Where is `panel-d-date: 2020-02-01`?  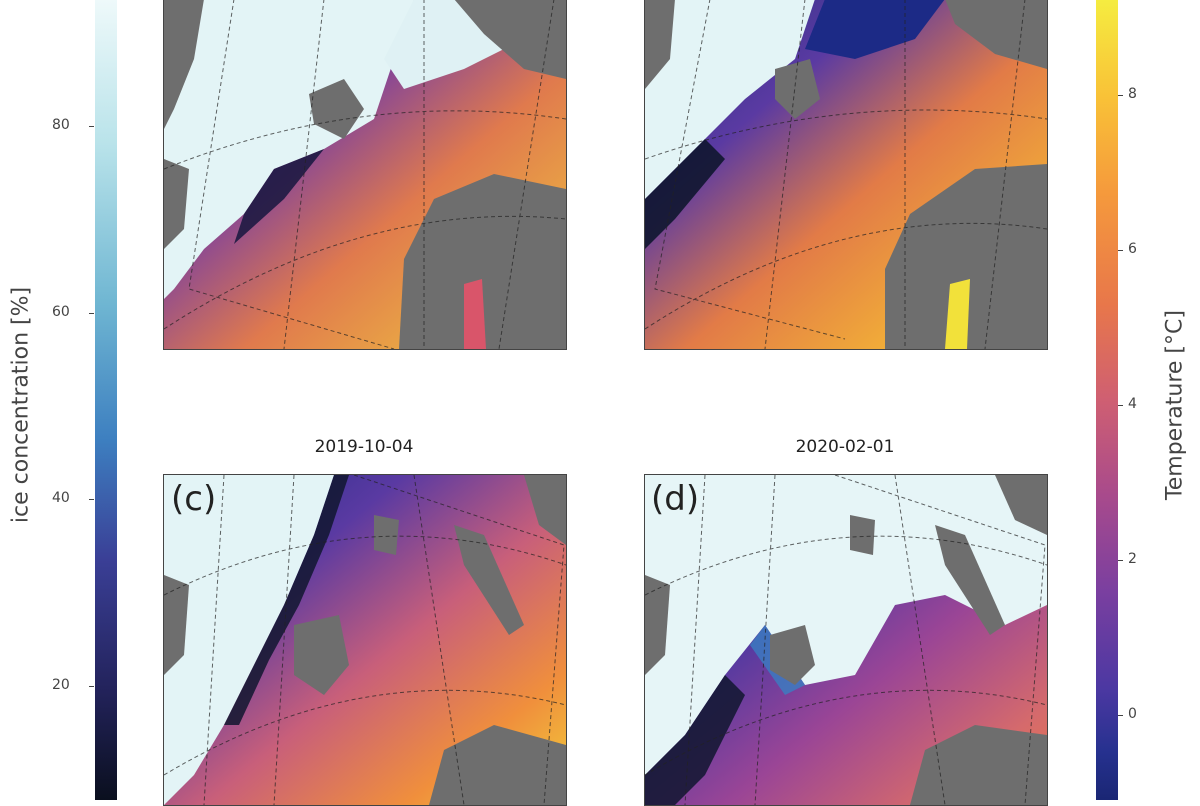
panel-d-date: 2020-02-01 is located at coordinates (845, 447).